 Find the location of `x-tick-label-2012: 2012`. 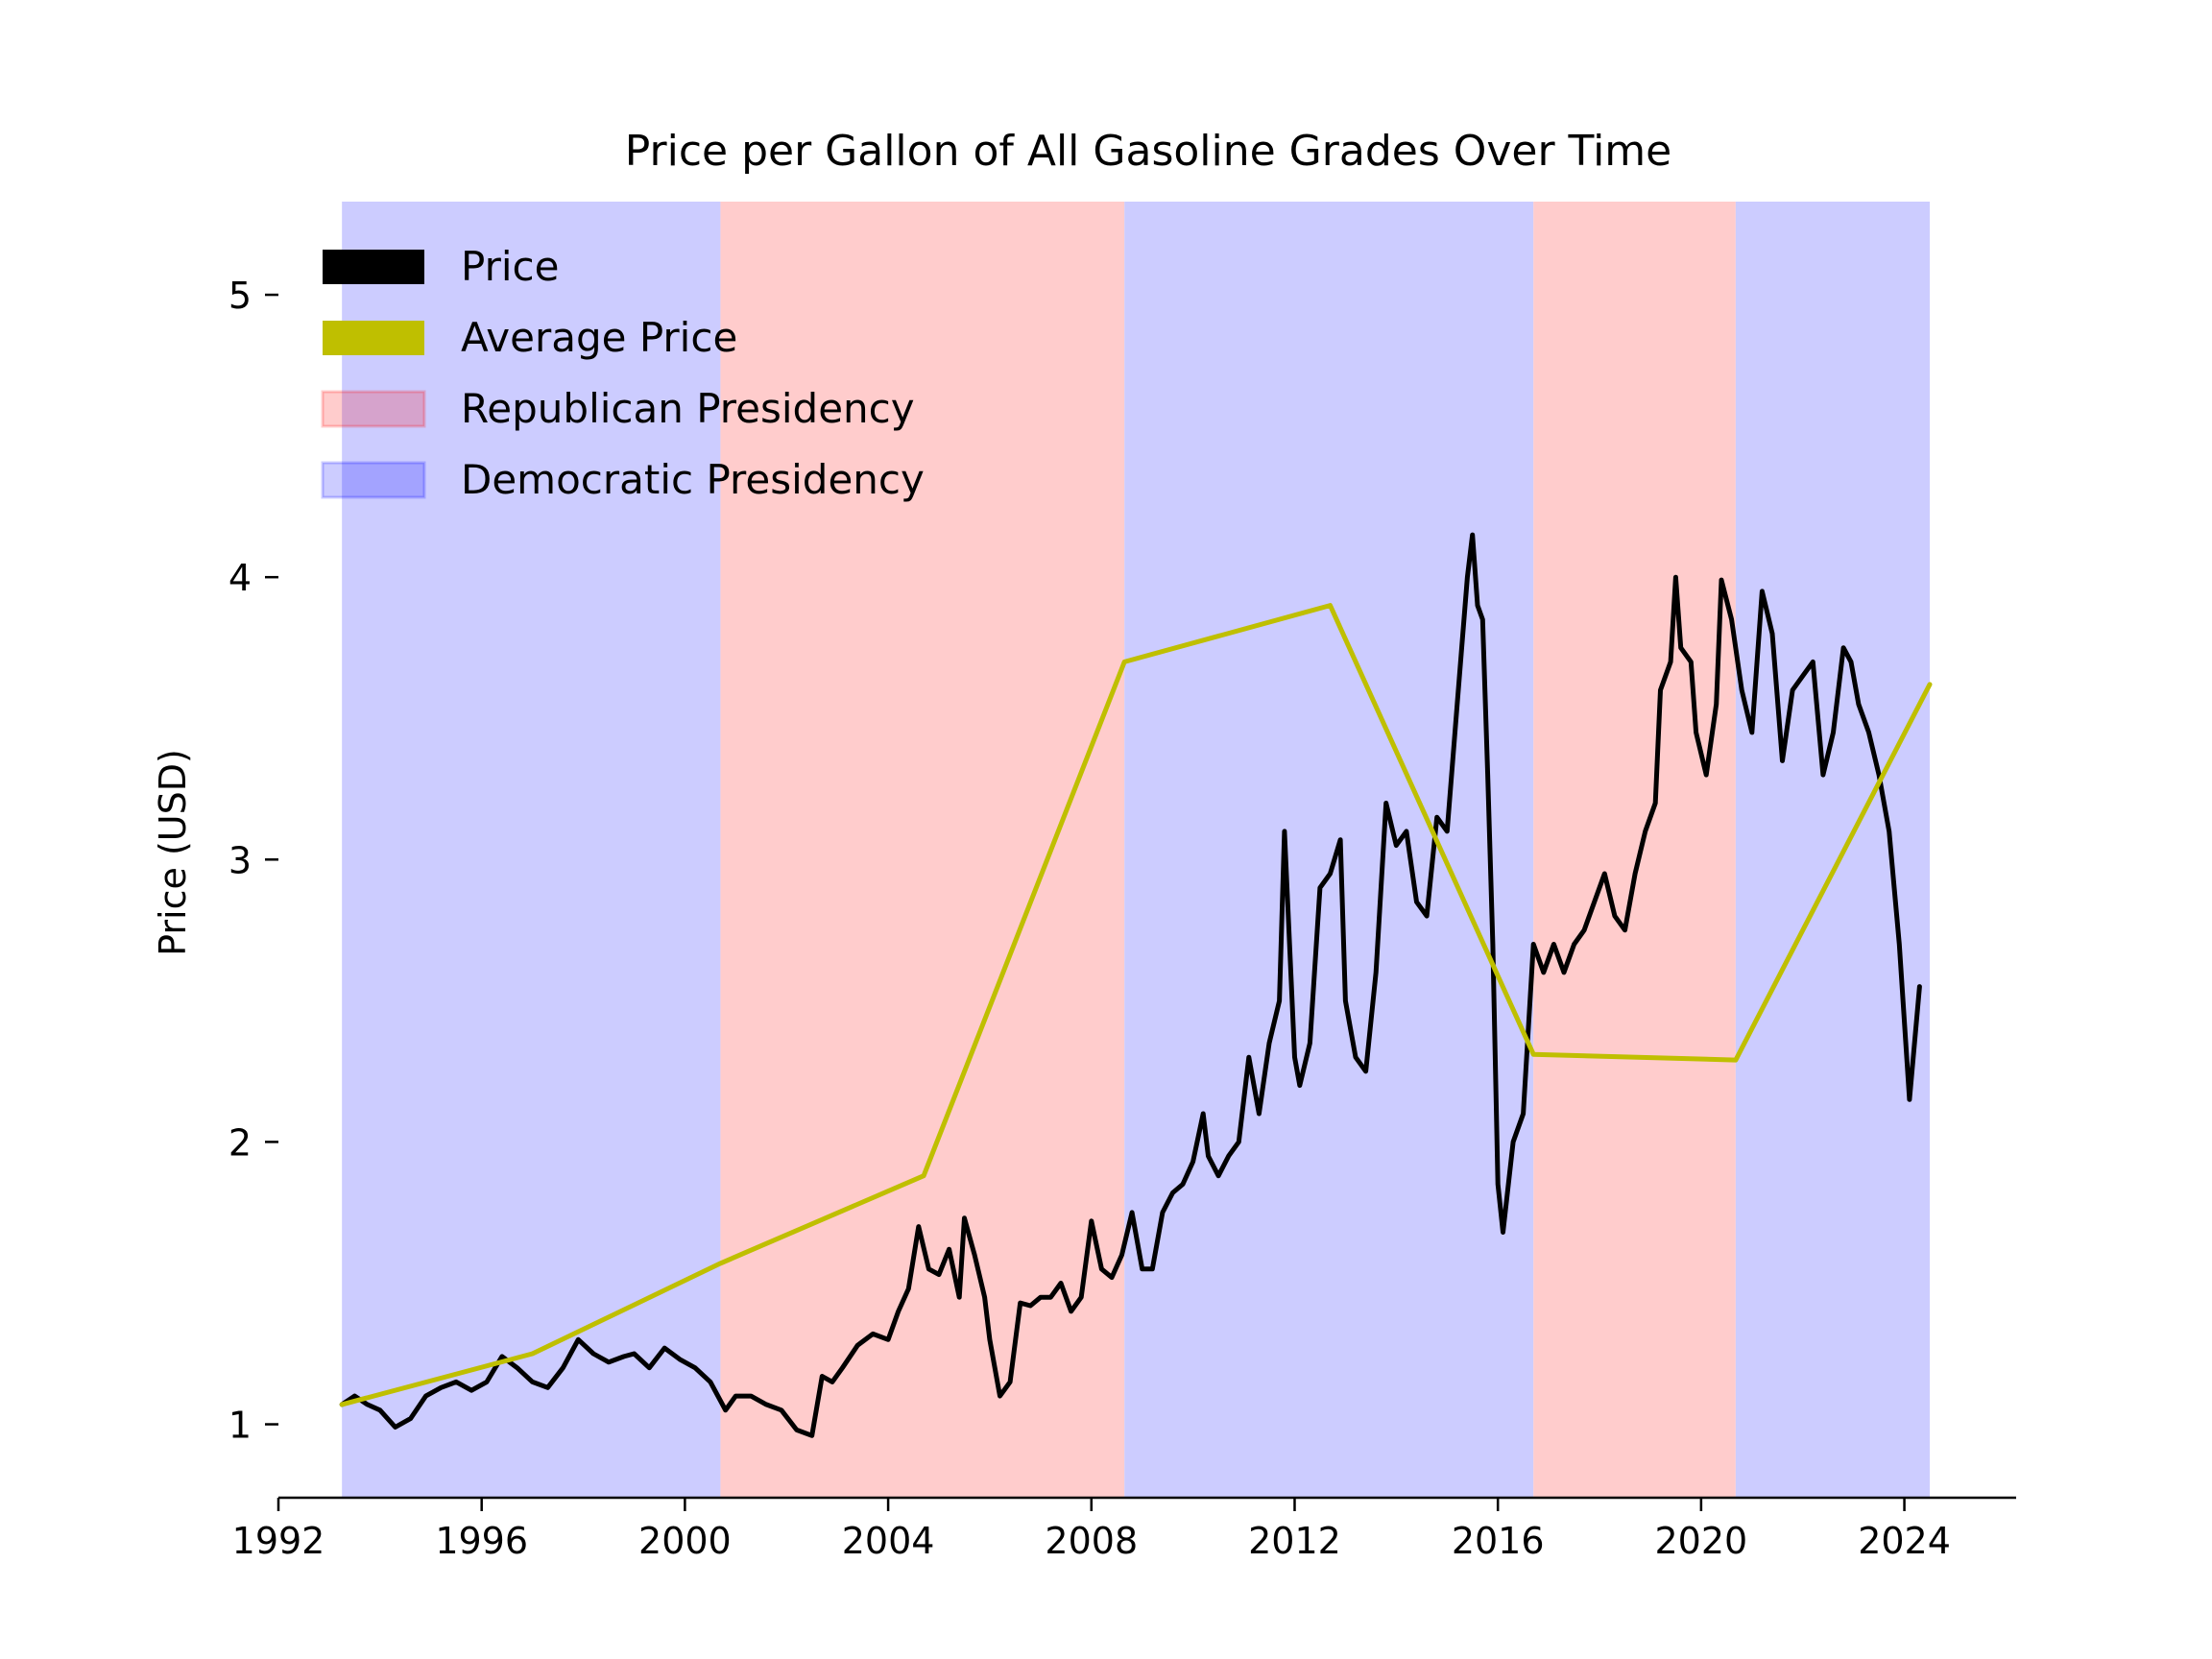

x-tick-label-2012: 2012 is located at coordinates (1294, 1541).